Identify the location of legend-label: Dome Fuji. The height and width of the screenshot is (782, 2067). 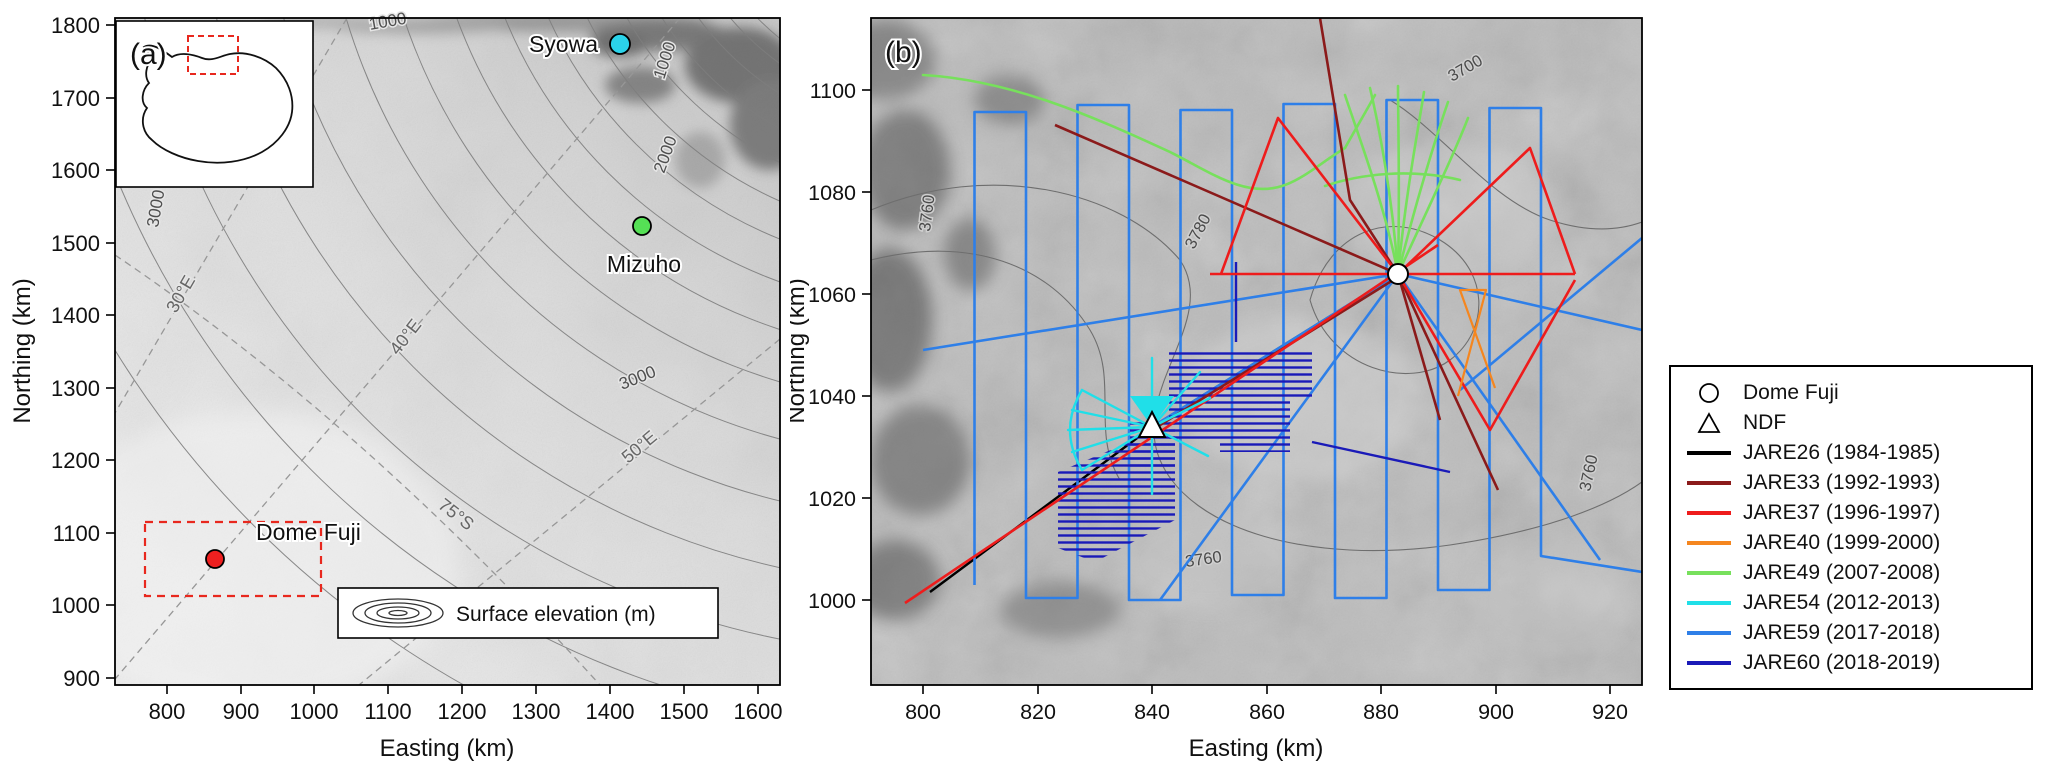
(1791, 392).